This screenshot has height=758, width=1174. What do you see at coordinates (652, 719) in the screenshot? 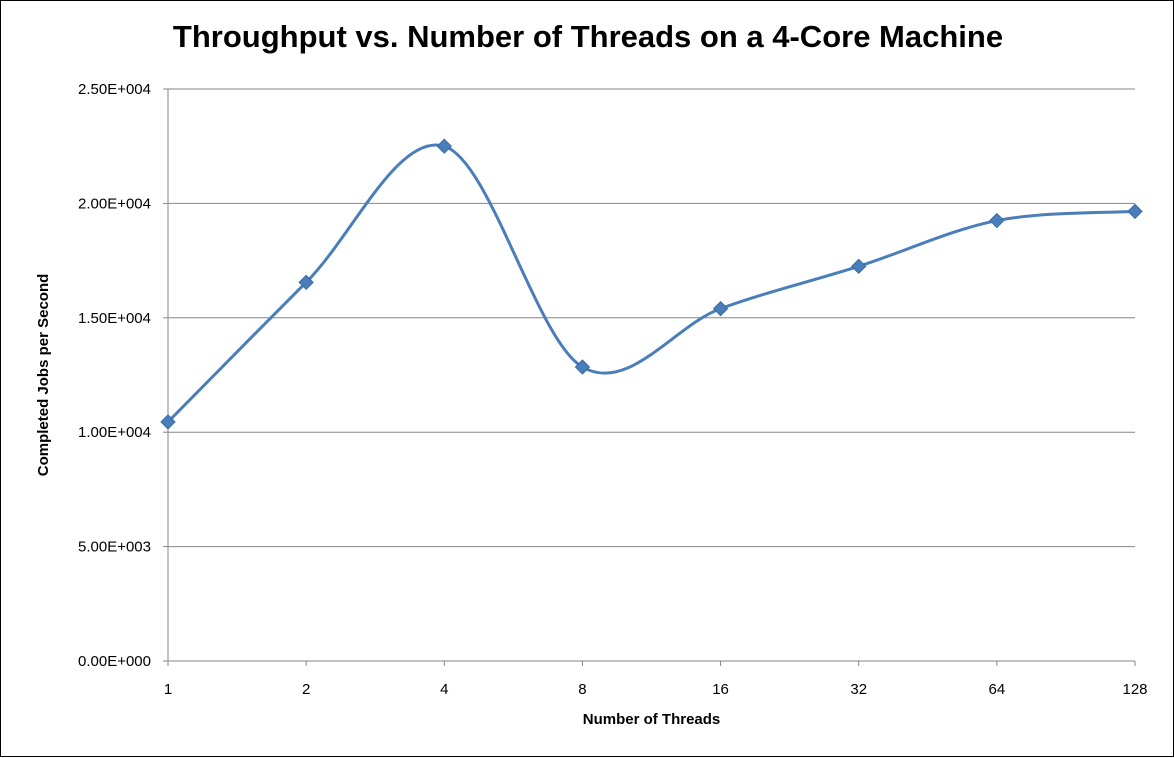
I see `x-axis-title: Number of Threads` at bounding box center [652, 719].